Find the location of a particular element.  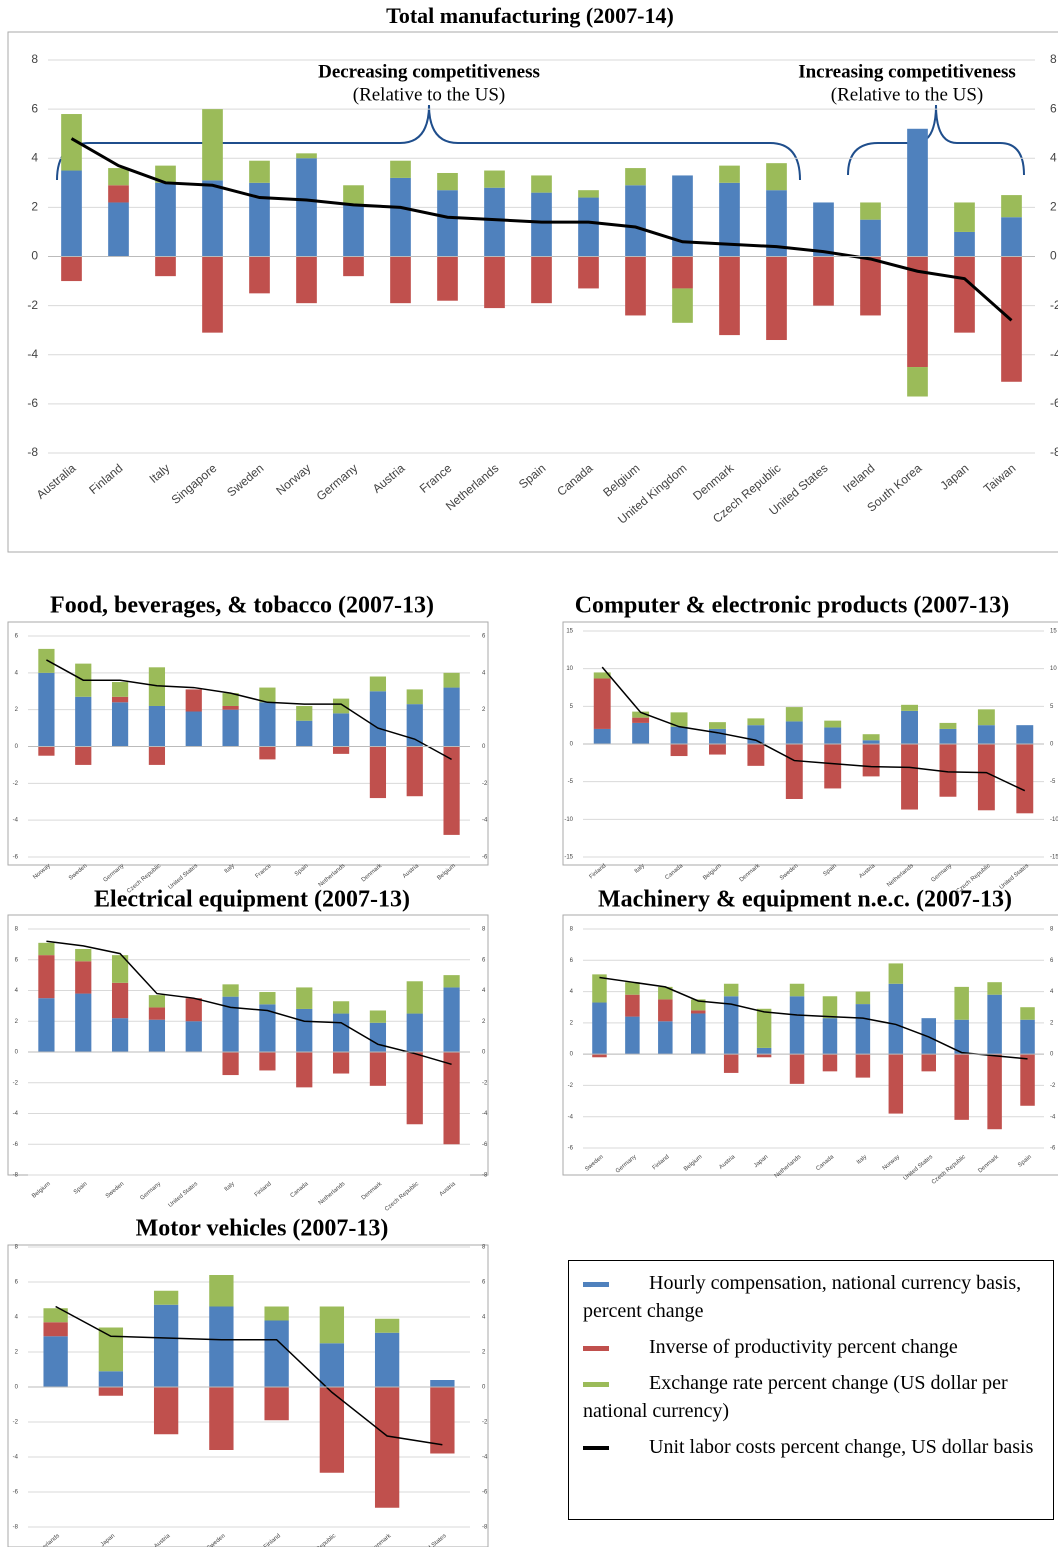

y2-tick-label: 15 is located at coordinates (1053, 632).